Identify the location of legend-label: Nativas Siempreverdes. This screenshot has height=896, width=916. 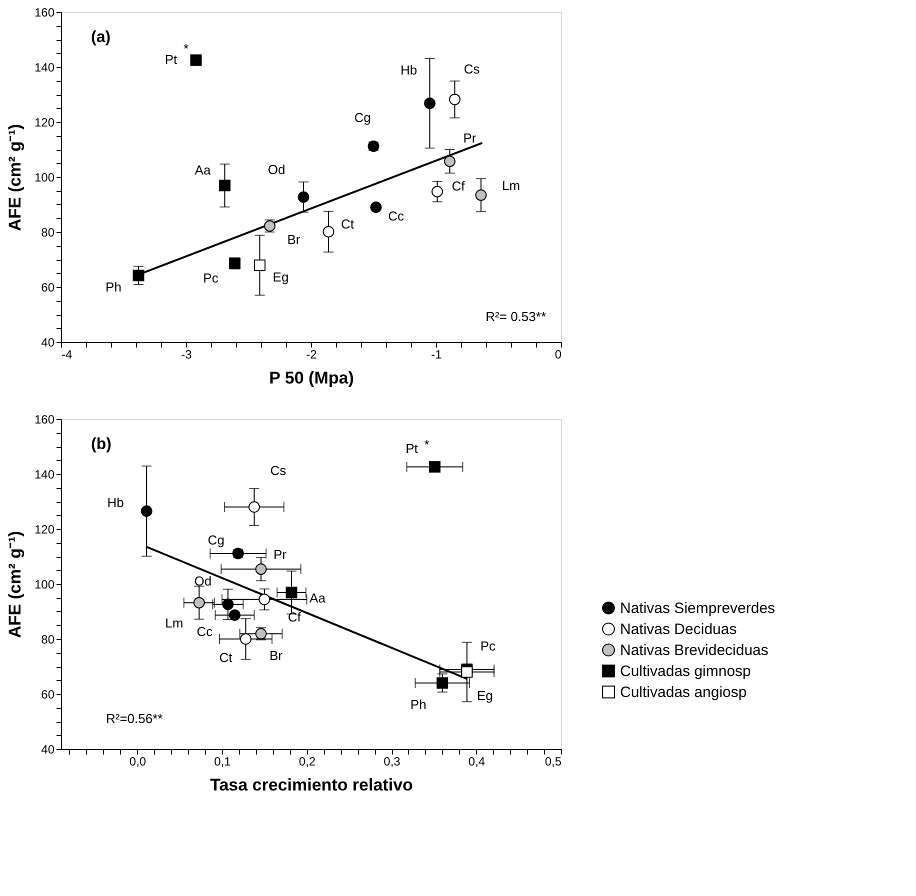
(698, 608).